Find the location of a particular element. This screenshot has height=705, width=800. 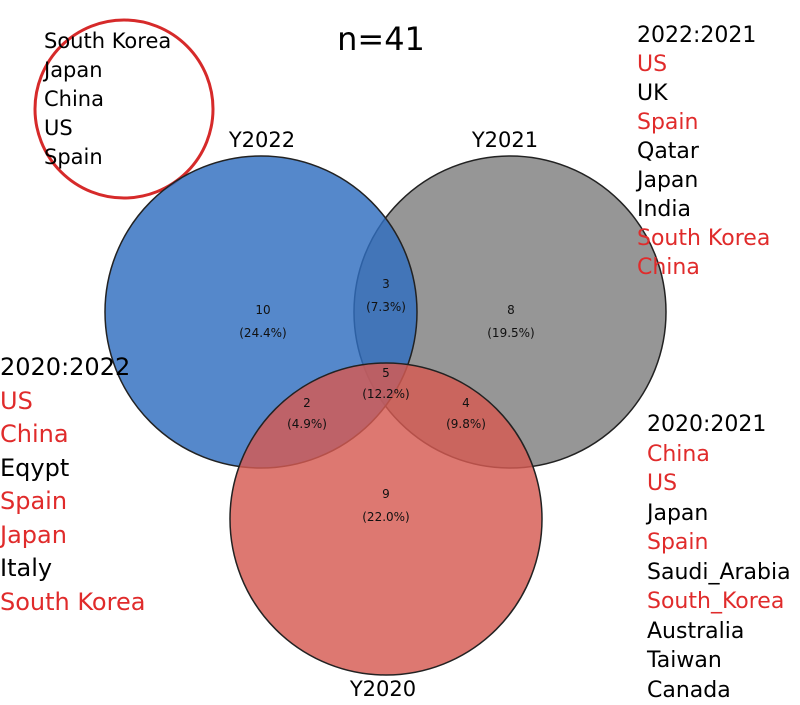

country-item: UK is located at coordinates (703, 93).